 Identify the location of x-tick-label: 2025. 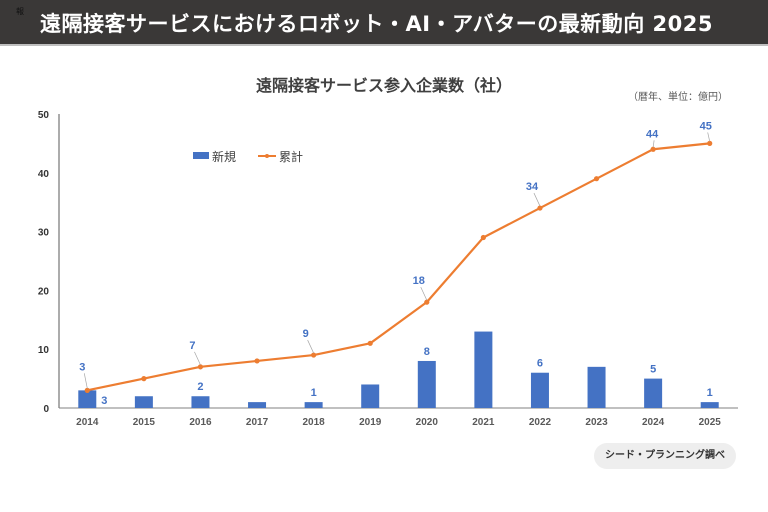
(710, 422).